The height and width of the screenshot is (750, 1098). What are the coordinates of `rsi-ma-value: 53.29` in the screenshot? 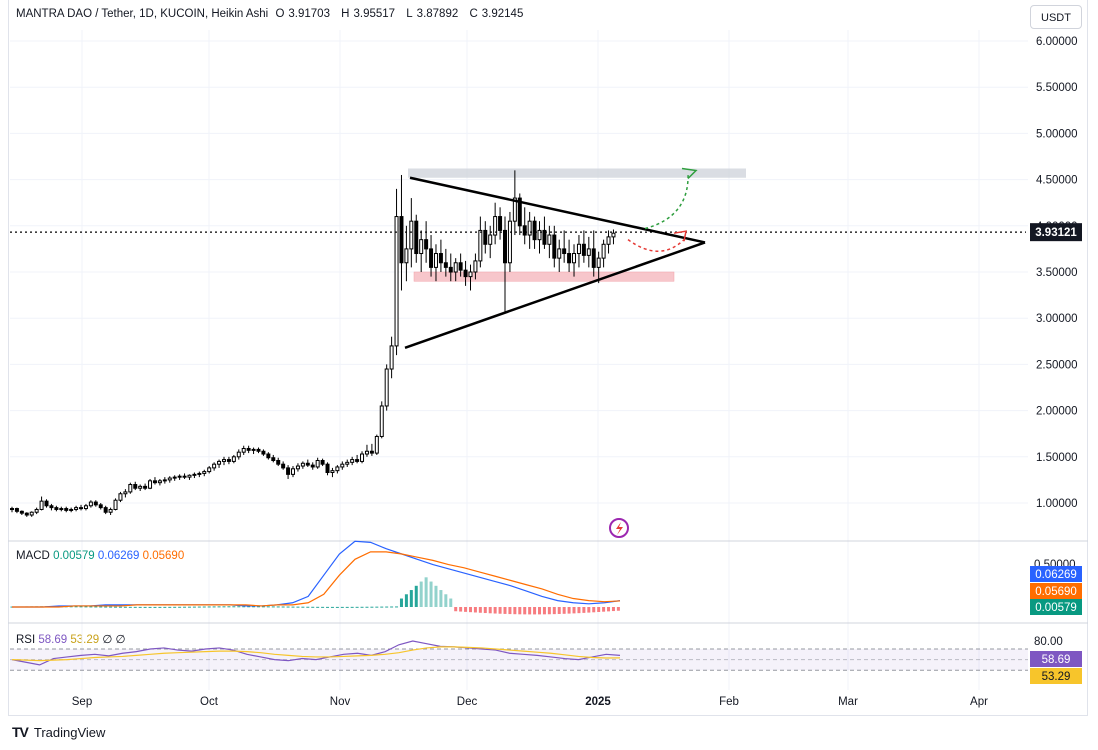 It's located at (85, 640).